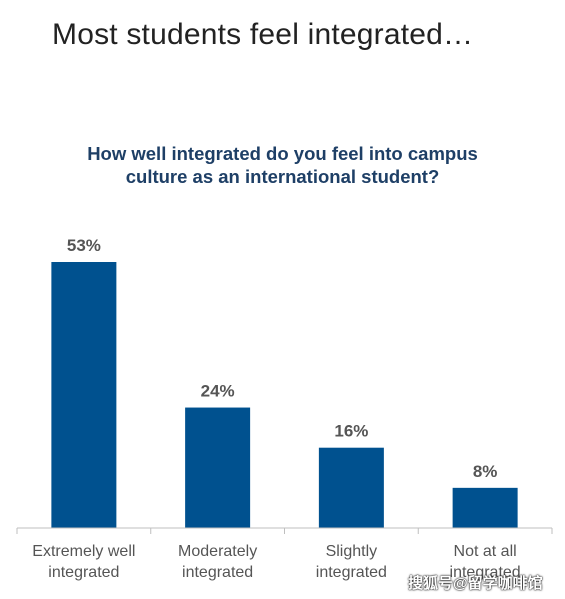  I want to click on data-label-4: 8%, so click(485, 471).